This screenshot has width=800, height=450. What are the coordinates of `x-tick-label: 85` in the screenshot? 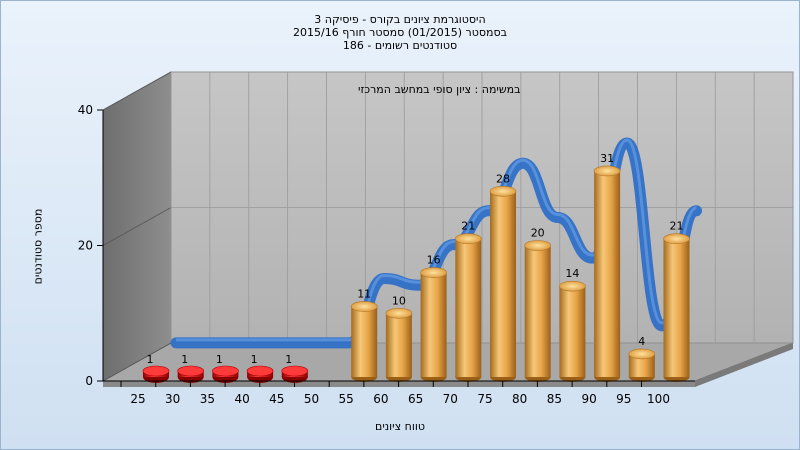 It's located at (554, 399).